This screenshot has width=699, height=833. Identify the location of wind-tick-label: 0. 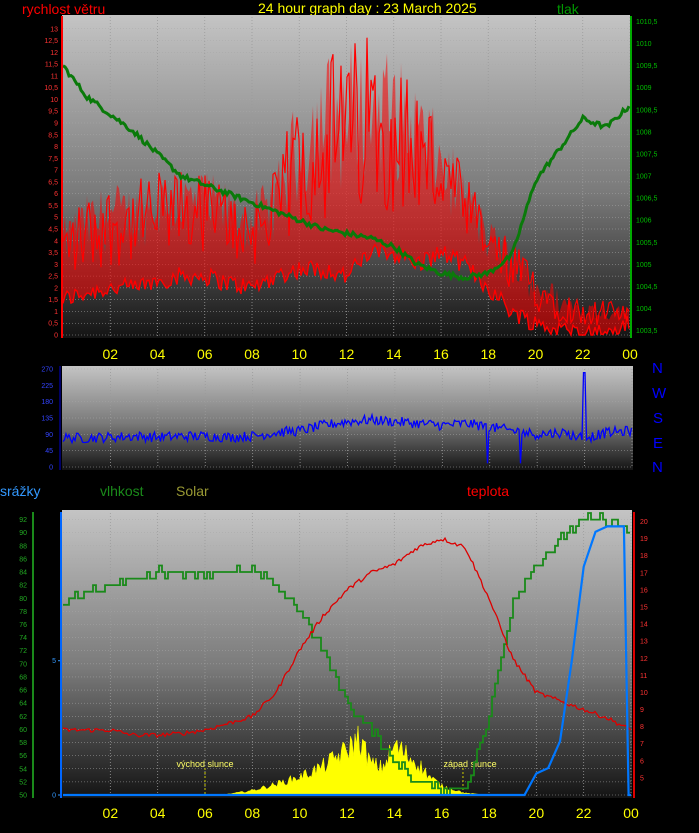
(56, 336).